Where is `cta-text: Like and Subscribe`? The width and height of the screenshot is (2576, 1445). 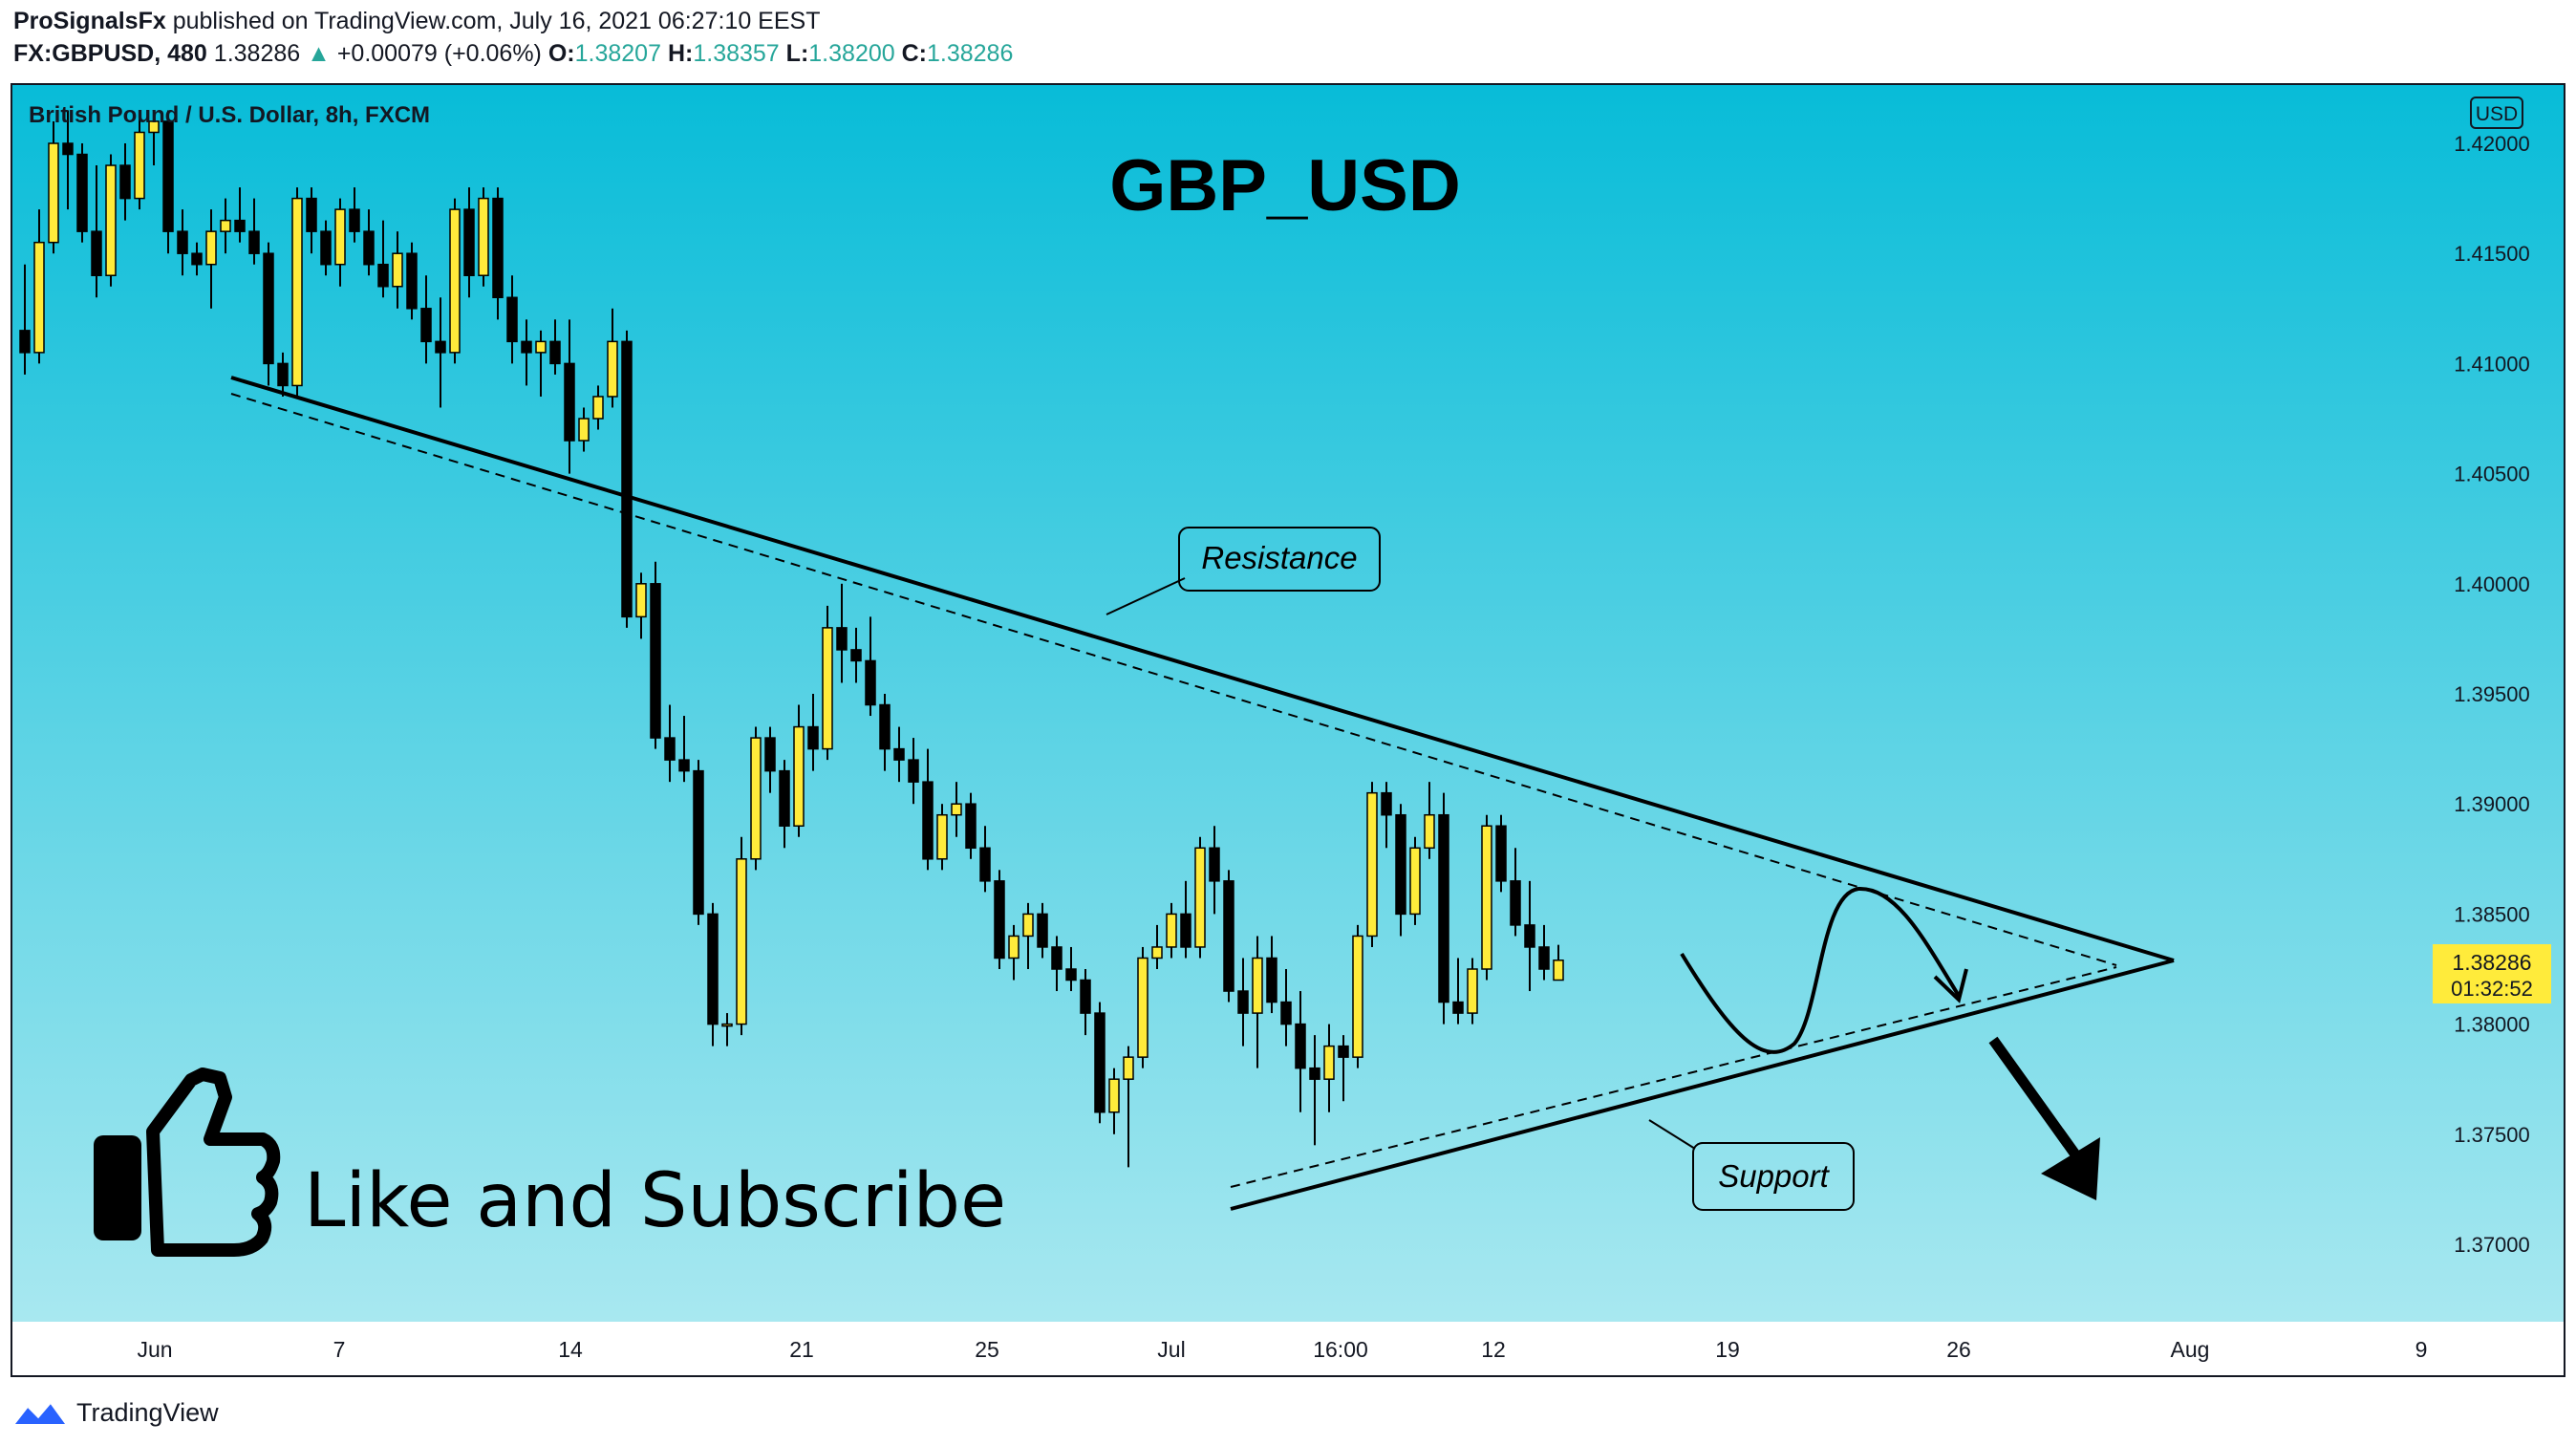 cta-text: Like and Subscribe is located at coordinates (655, 1201).